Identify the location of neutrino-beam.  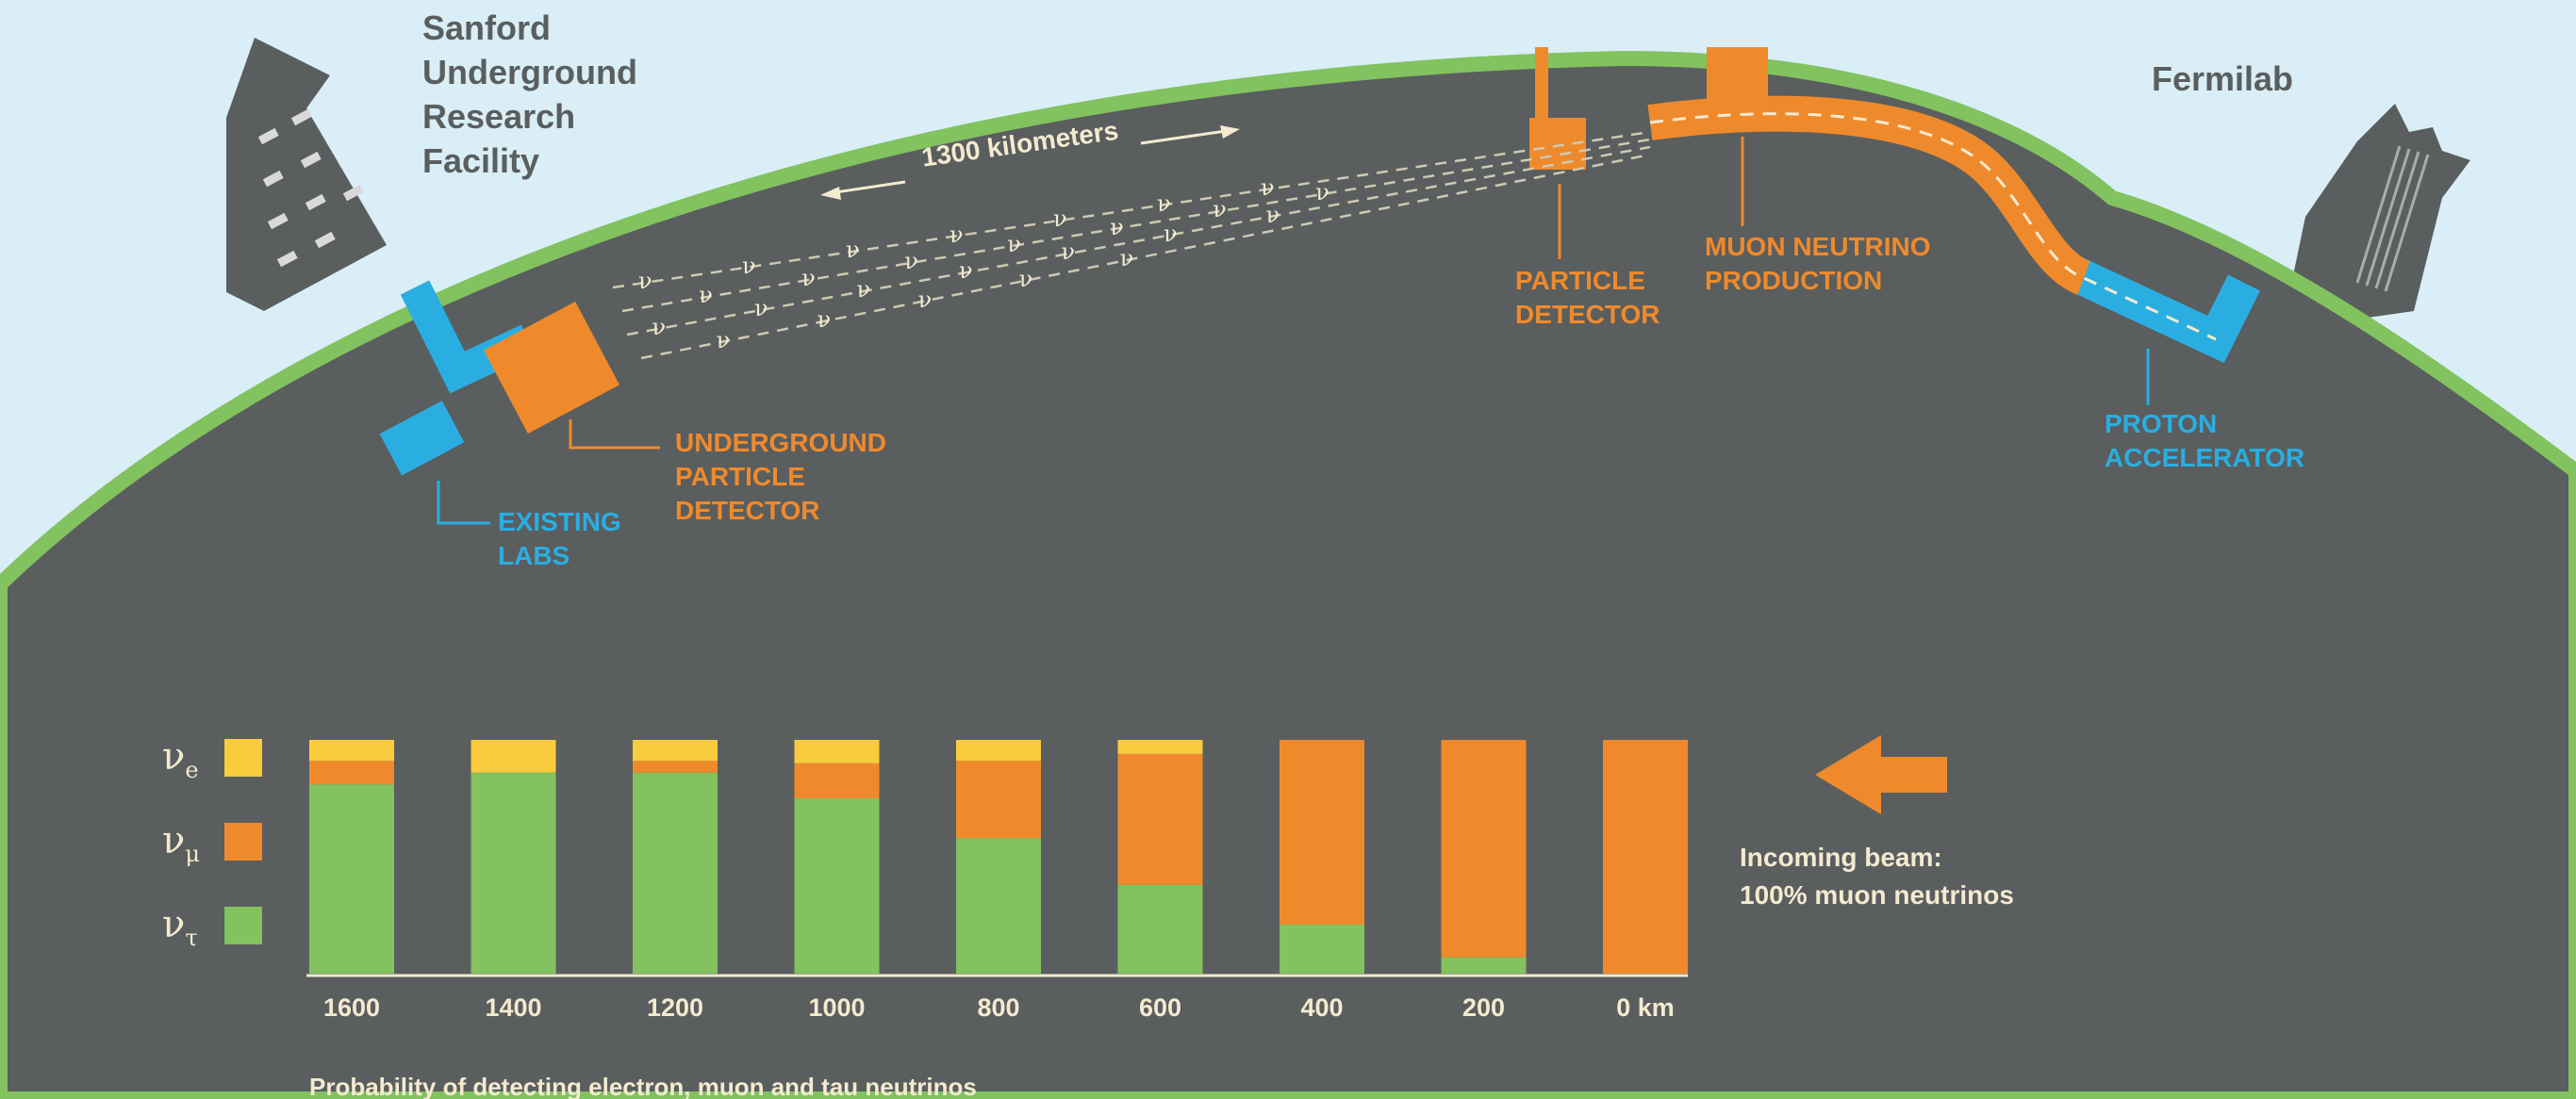
(1131, 245).